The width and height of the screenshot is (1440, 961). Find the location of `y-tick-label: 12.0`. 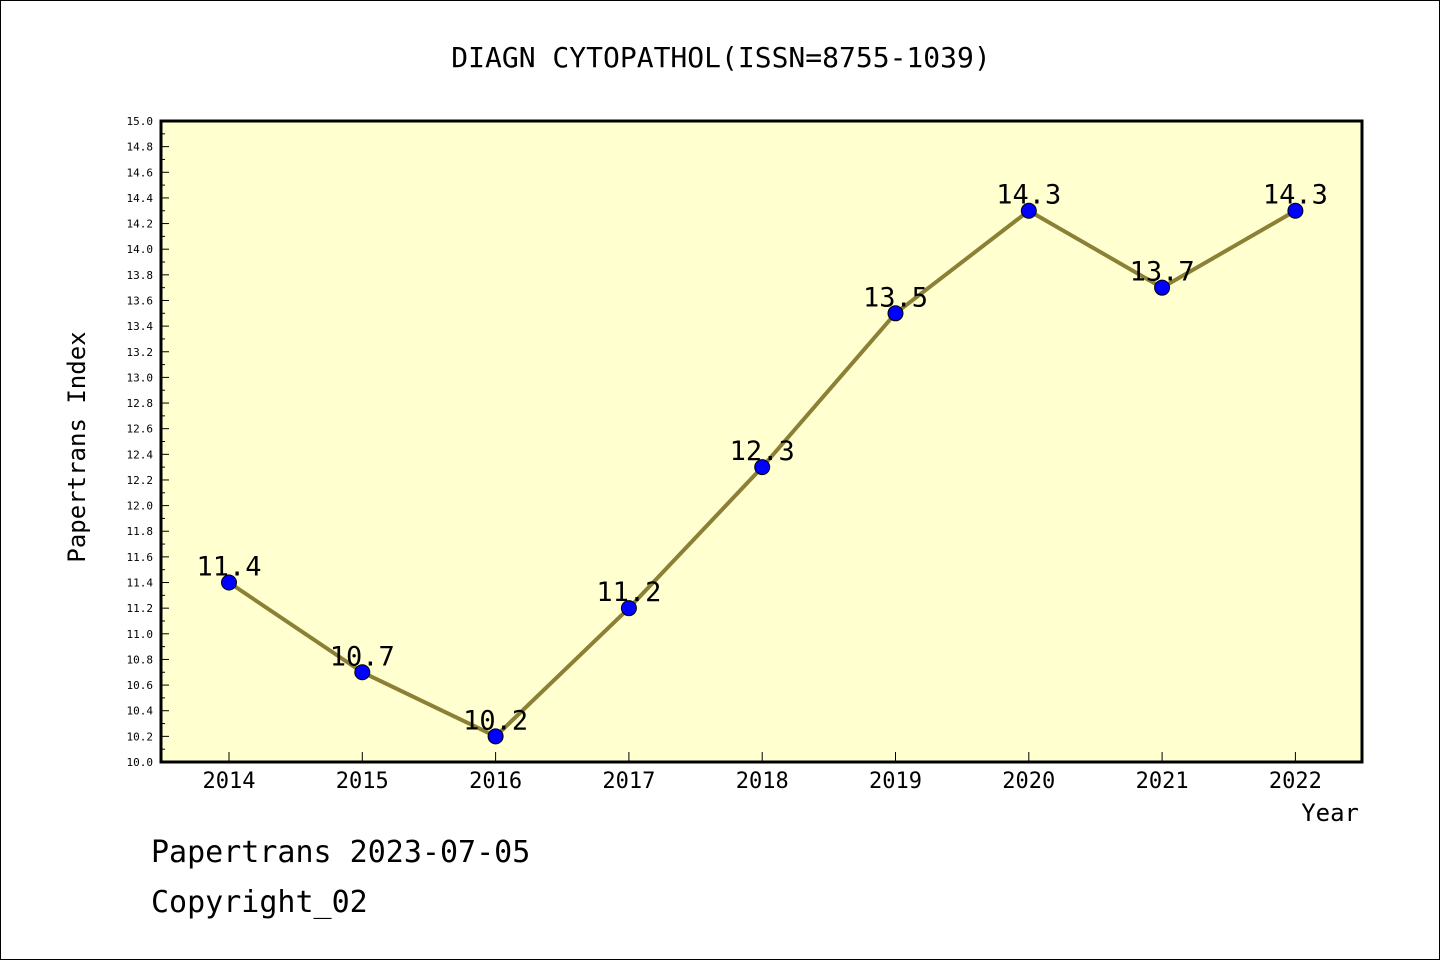

y-tick-label: 12.0 is located at coordinates (140, 506).